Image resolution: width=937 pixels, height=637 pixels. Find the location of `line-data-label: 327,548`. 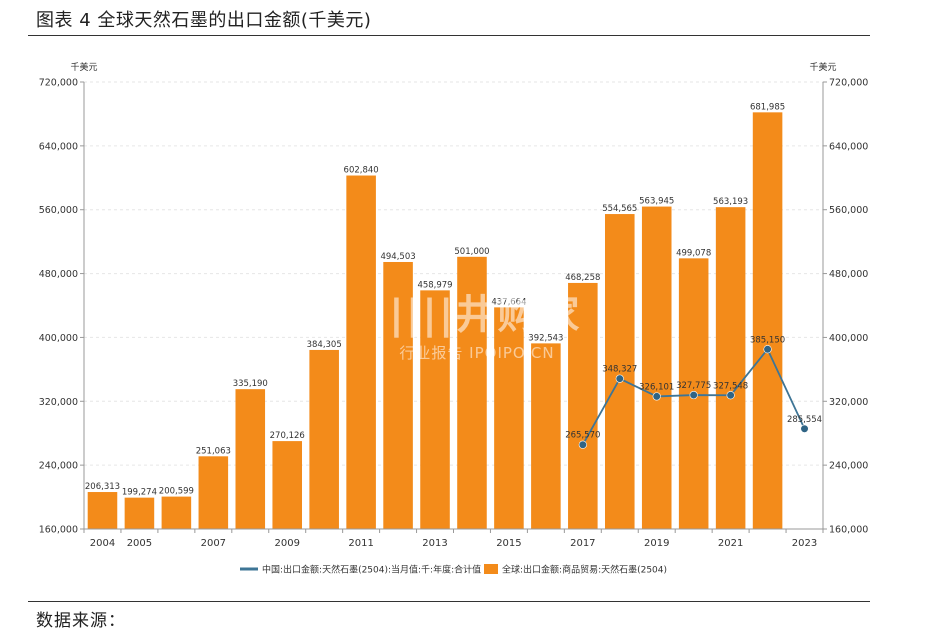

line-data-label: 327,548 is located at coordinates (730, 386).